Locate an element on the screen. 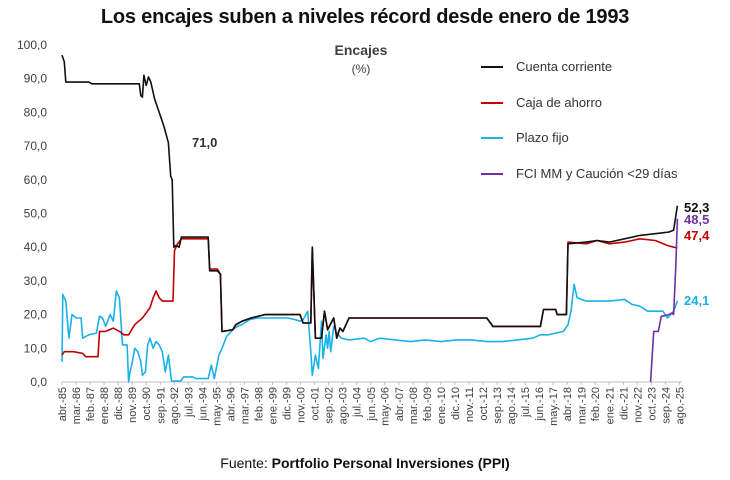 The height and width of the screenshot is (480, 730). source-prefix: Fuente: is located at coordinates (246, 463).